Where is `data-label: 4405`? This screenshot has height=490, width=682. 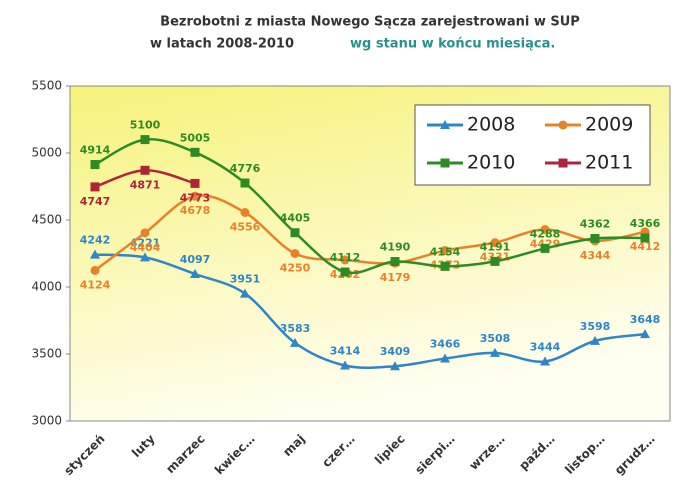 data-label: 4405 is located at coordinates (295, 218).